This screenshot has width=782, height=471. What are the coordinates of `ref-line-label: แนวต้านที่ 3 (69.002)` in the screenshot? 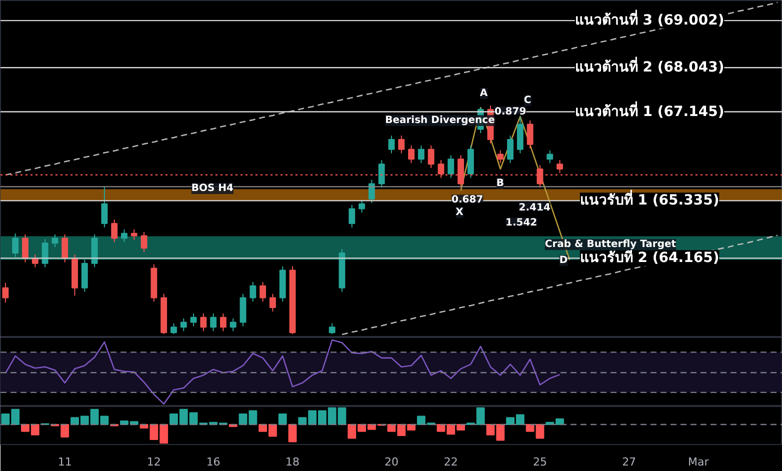 It's located at (649, 19).